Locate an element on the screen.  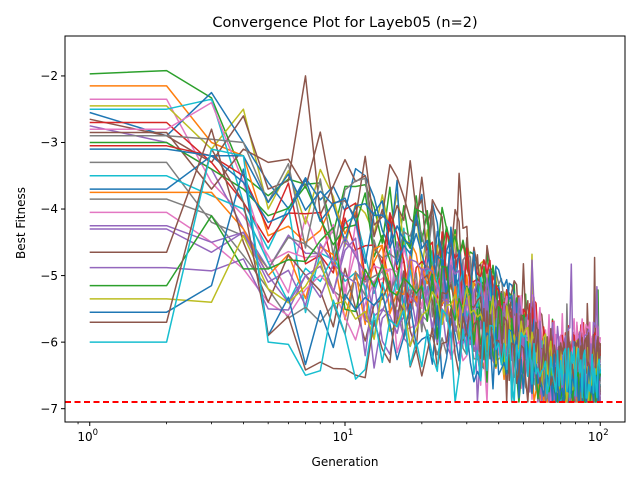
y-tick-label-3: −4 is located at coordinates (49, 209).